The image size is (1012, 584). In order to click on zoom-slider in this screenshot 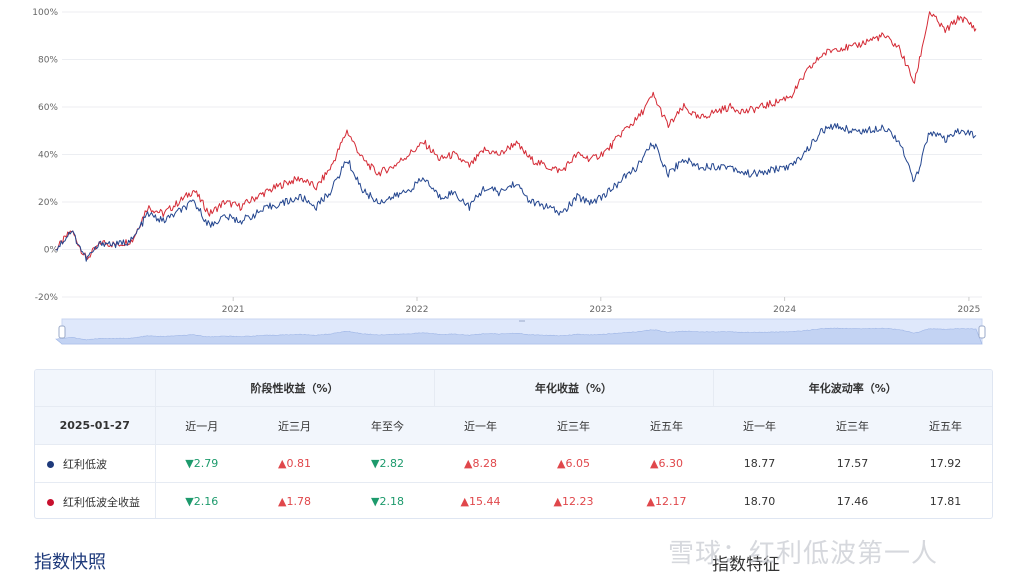, I will do `click(520, 331)`.